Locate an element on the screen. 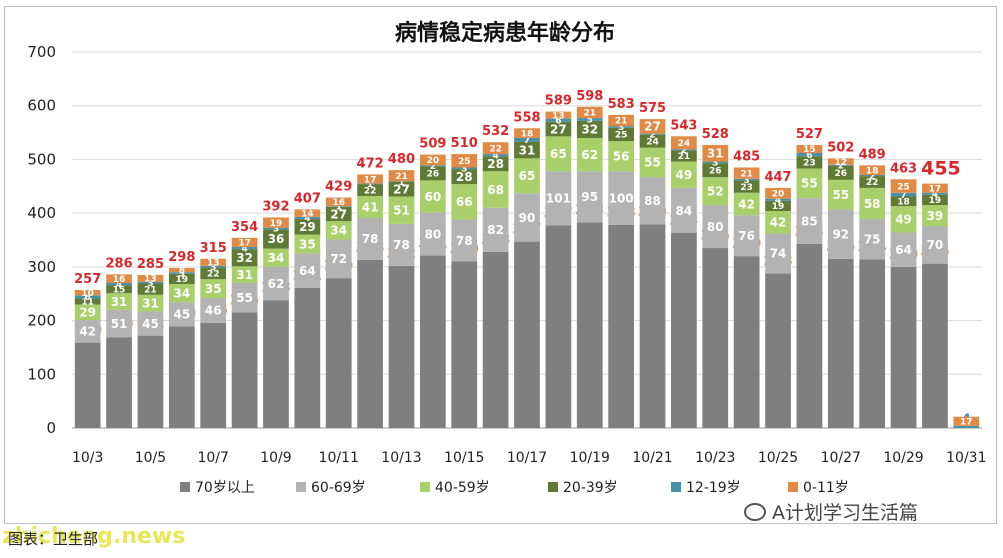 Image resolution: width=1003 pixels, height=558 pixels. segment-label: 29 is located at coordinates (307, 227).